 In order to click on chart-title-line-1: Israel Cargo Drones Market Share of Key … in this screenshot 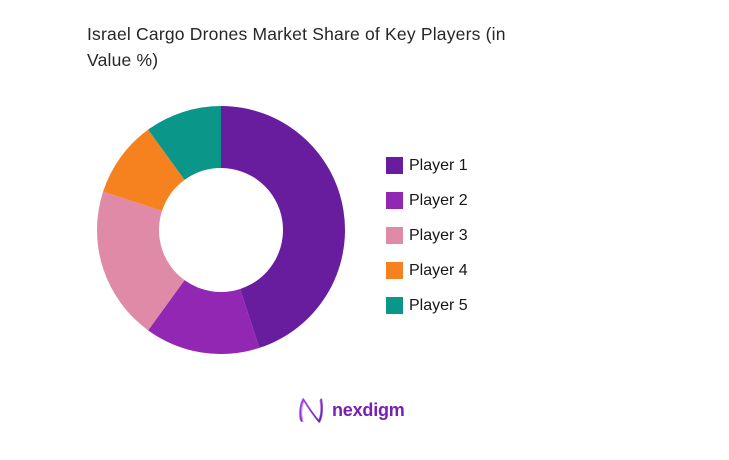, I will do `click(296, 34)`.